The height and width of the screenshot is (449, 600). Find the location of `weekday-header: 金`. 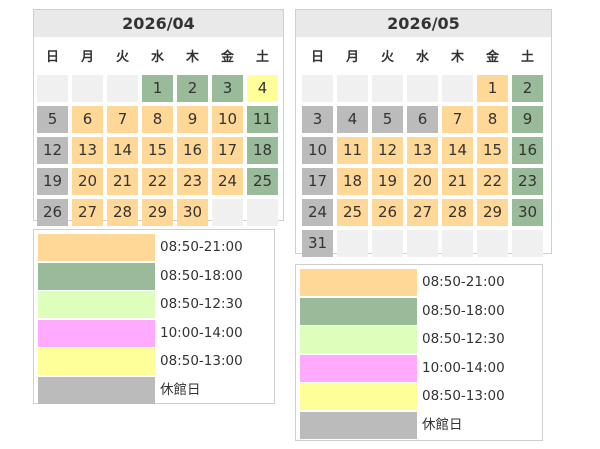

weekday-header: 金 is located at coordinates (227, 57).